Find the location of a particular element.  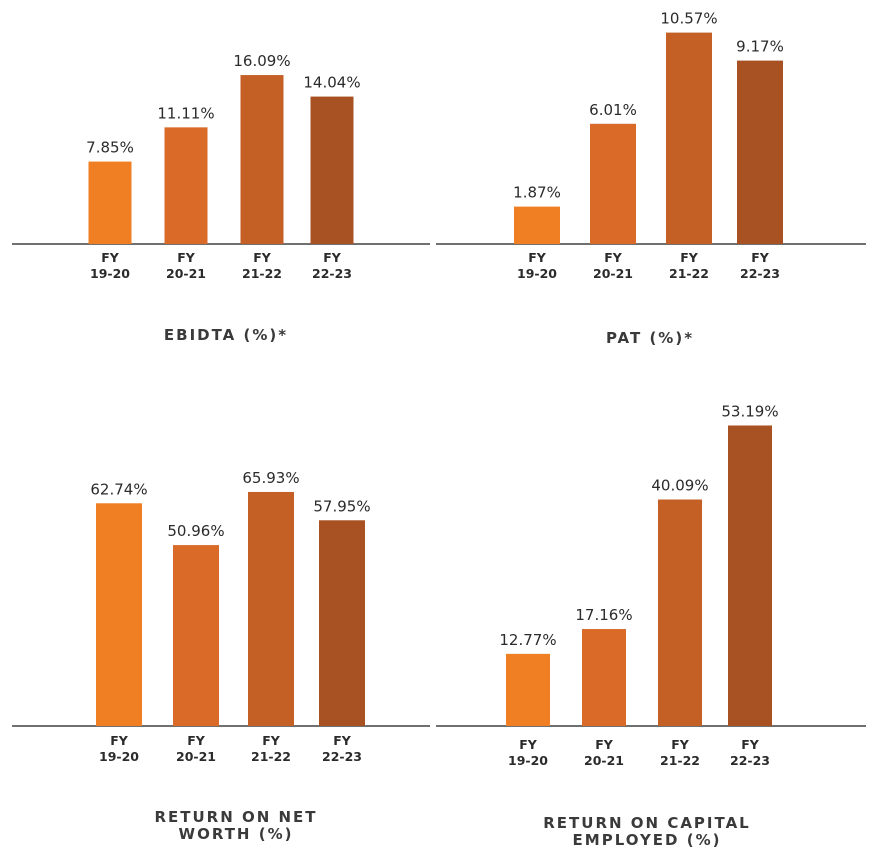

data-label-1: 7.85% is located at coordinates (110, 148).